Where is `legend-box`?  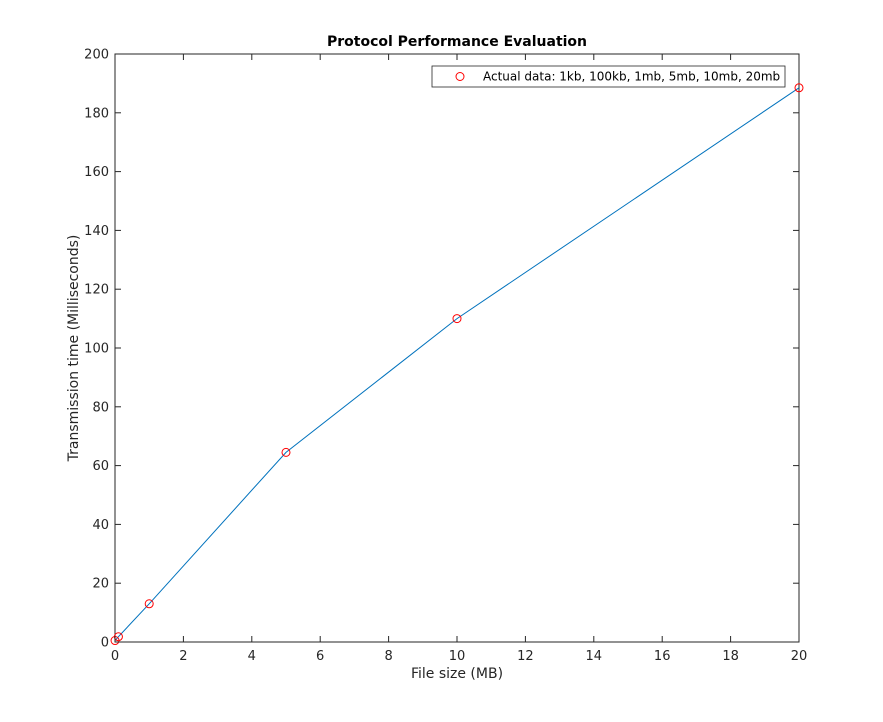 legend-box is located at coordinates (608, 76).